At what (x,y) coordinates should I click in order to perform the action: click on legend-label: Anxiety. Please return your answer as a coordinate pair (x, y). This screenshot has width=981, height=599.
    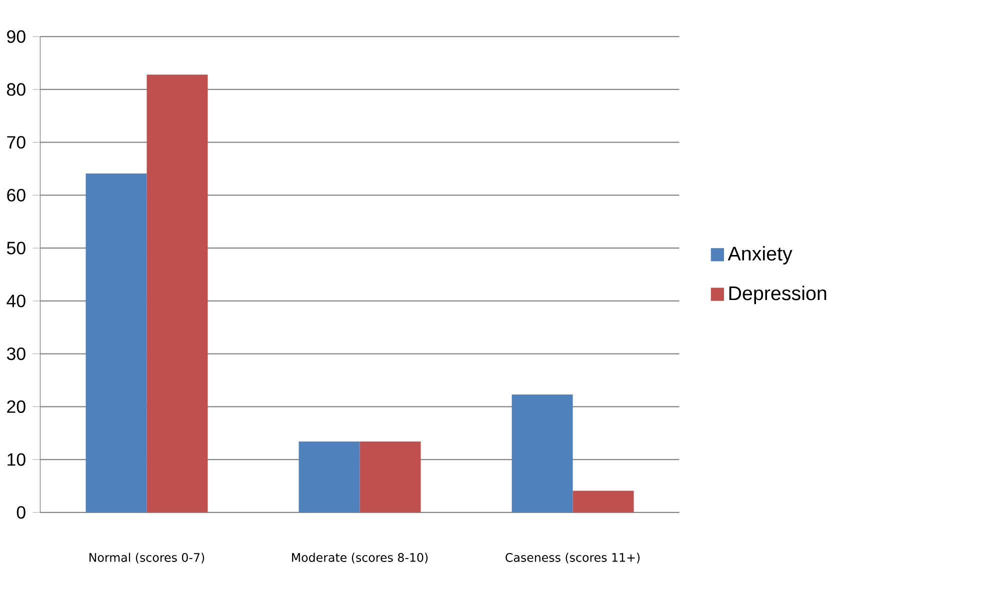
    Looking at the image, I should click on (760, 255).